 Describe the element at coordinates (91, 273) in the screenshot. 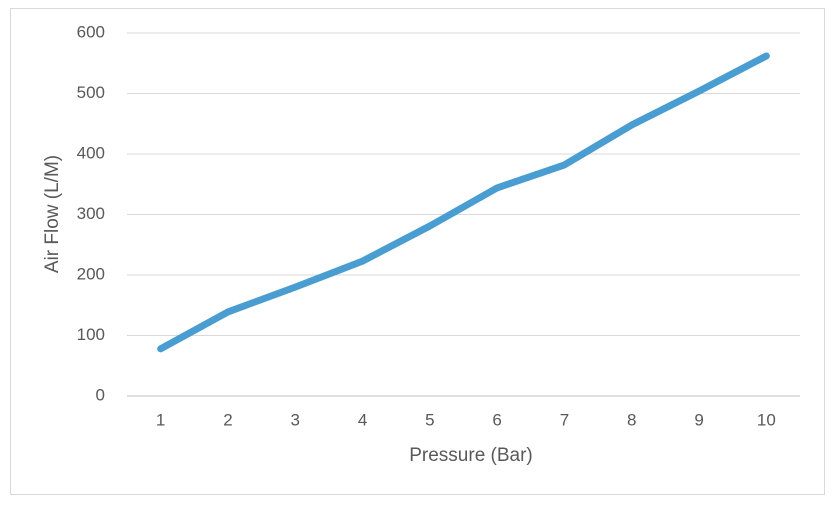

I see `y-tick-label: 200` at that location.